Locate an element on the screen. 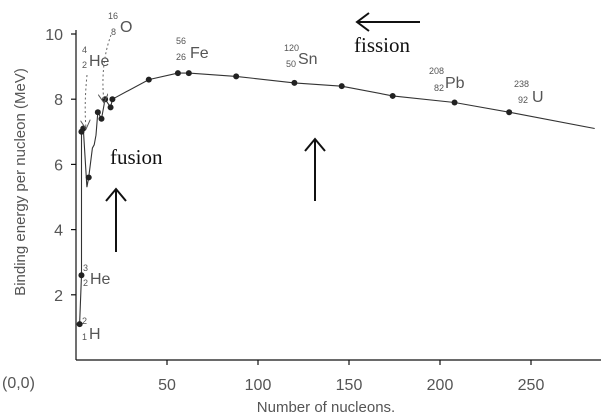 This screenshot has height=417, width=601. o16-leader-line is located at coordinates (107, 68).